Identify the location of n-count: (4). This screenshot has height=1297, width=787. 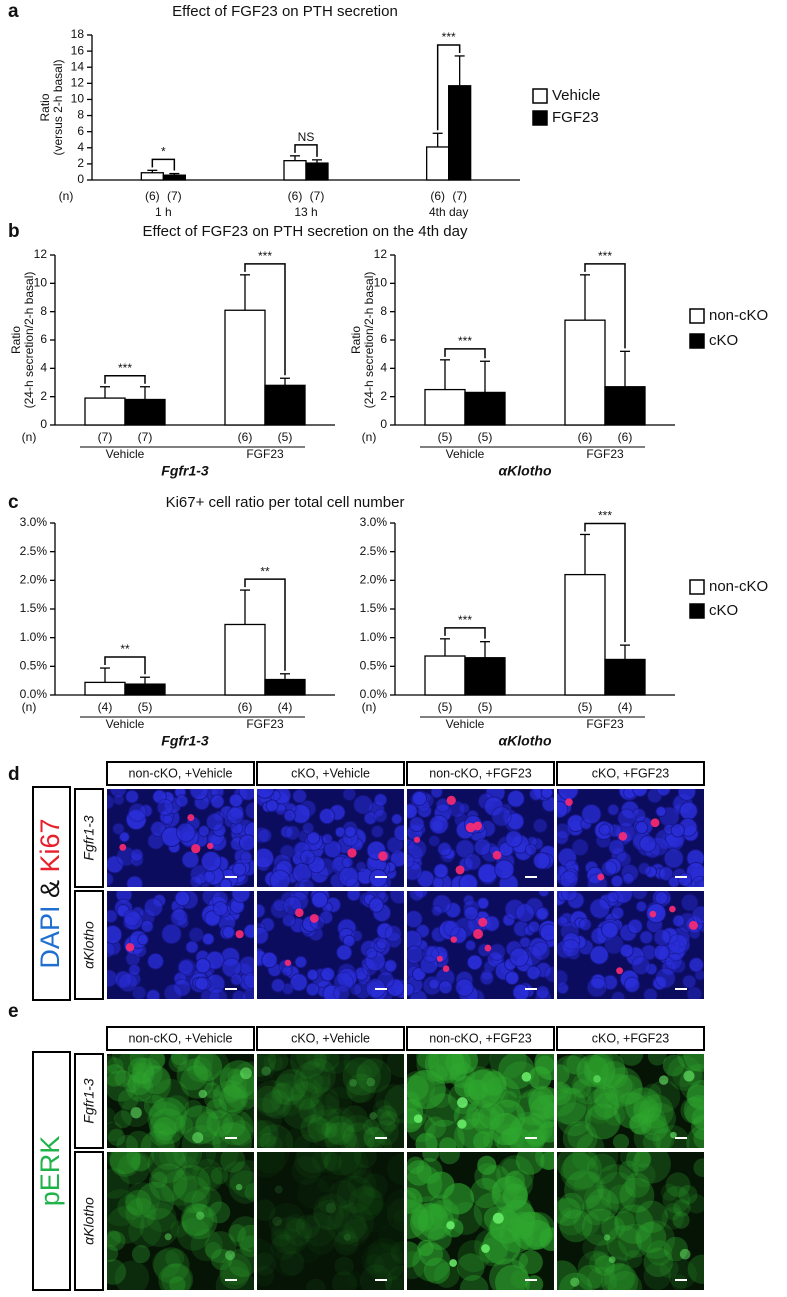
(105, 707).